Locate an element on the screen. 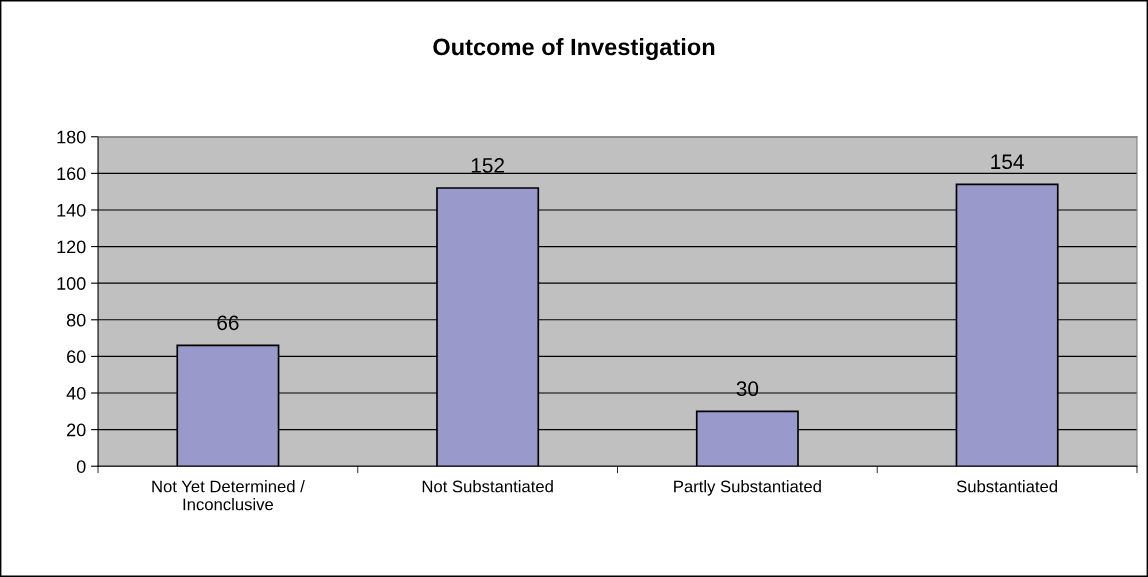 The image size is (1148, 577). y-tick-label: 120 is located at coordinates (71, 247).